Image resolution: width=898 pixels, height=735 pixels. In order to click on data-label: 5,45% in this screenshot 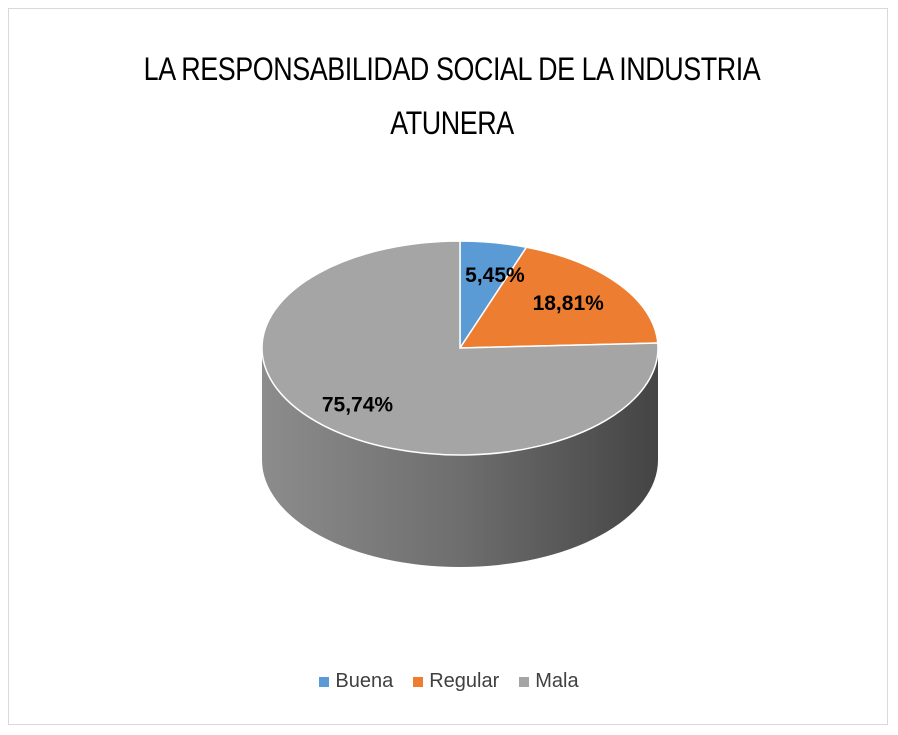, I will do `click(495, 275)`.